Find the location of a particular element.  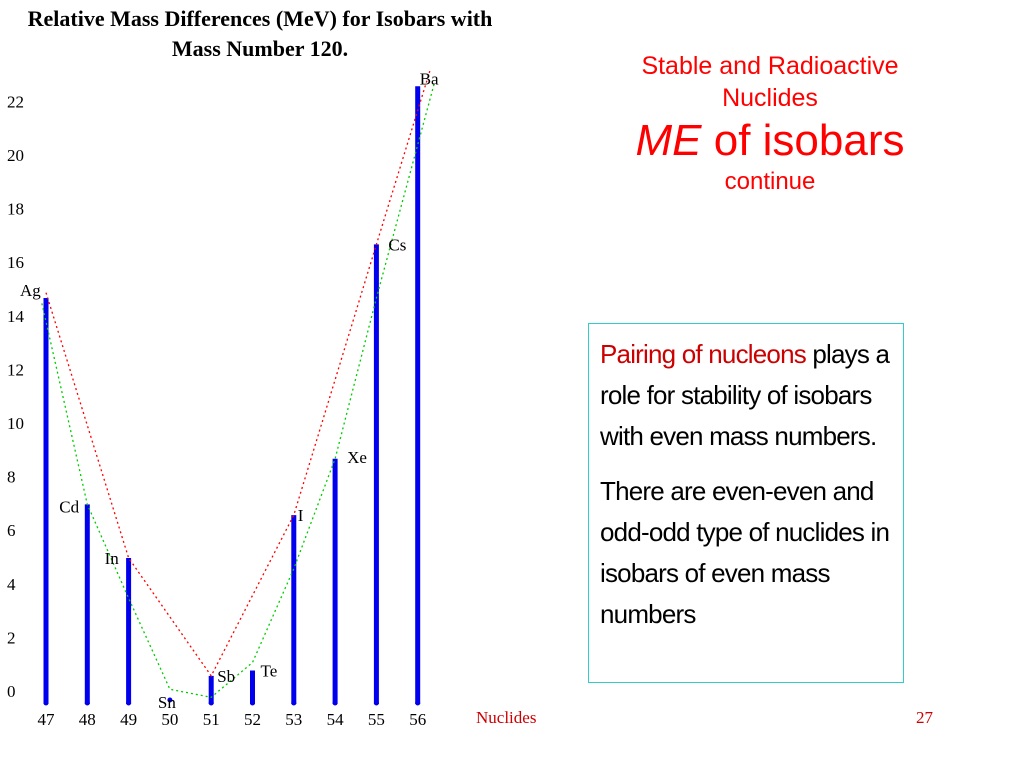

x-tick-label-49: 49 is located at coordinates (128, 719).